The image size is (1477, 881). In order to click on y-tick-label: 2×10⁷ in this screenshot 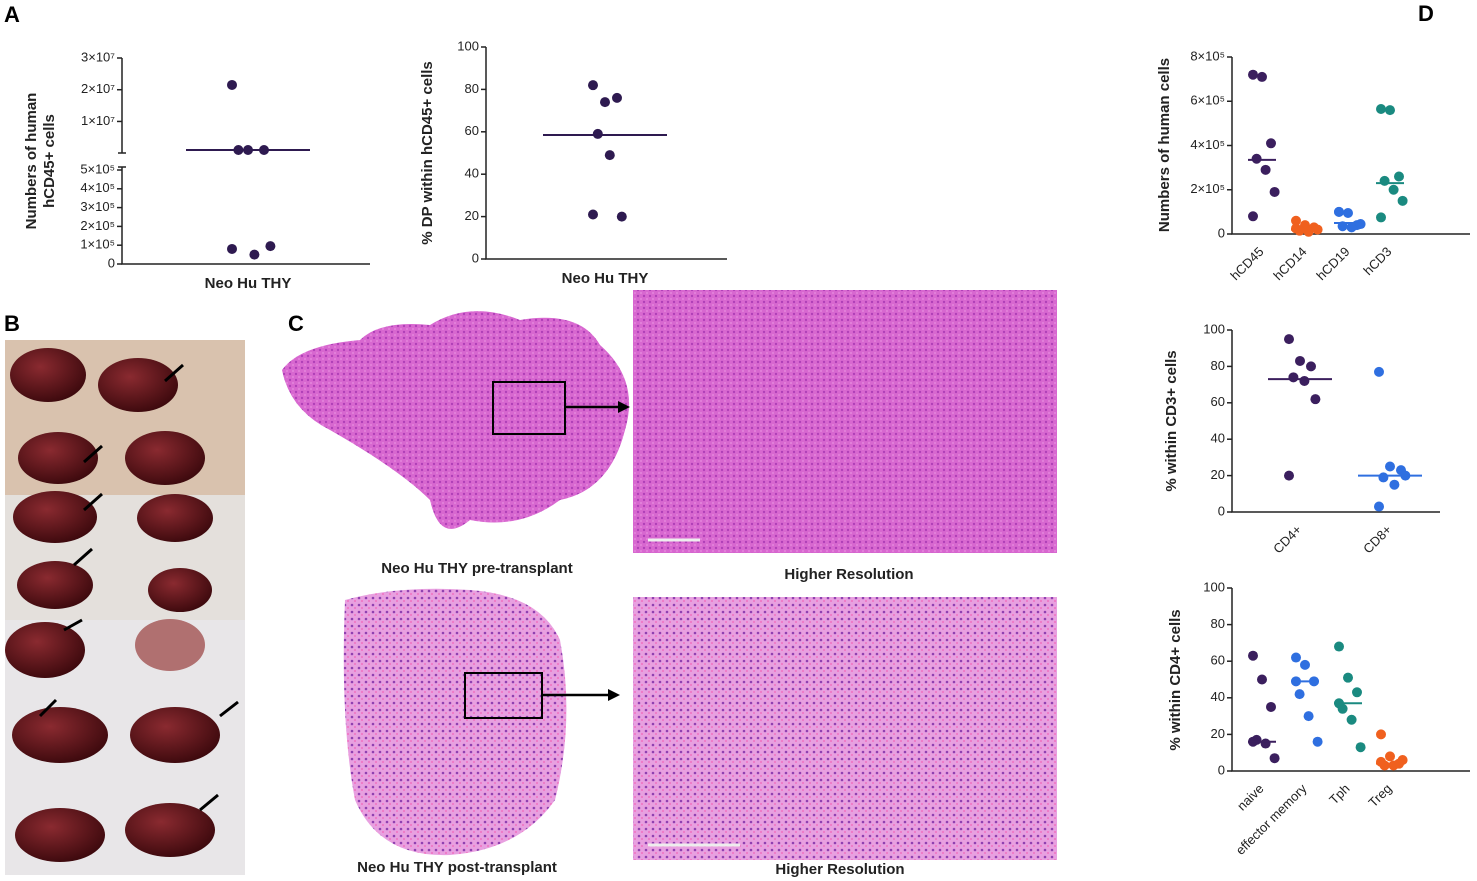, I will do `click(98, 88)`.